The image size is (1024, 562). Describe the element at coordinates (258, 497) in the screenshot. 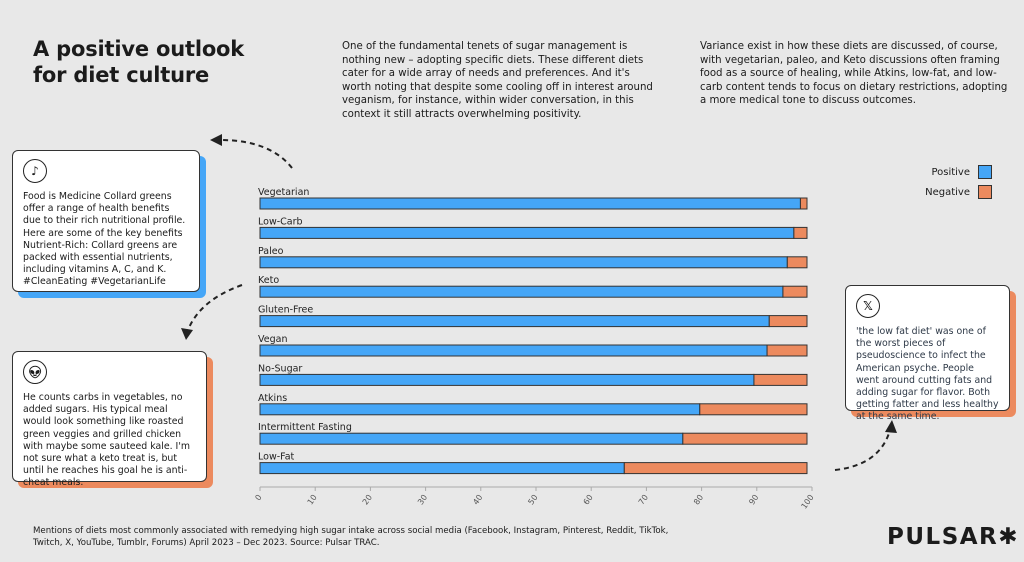

I see `x-tick-label: 0` at that location.